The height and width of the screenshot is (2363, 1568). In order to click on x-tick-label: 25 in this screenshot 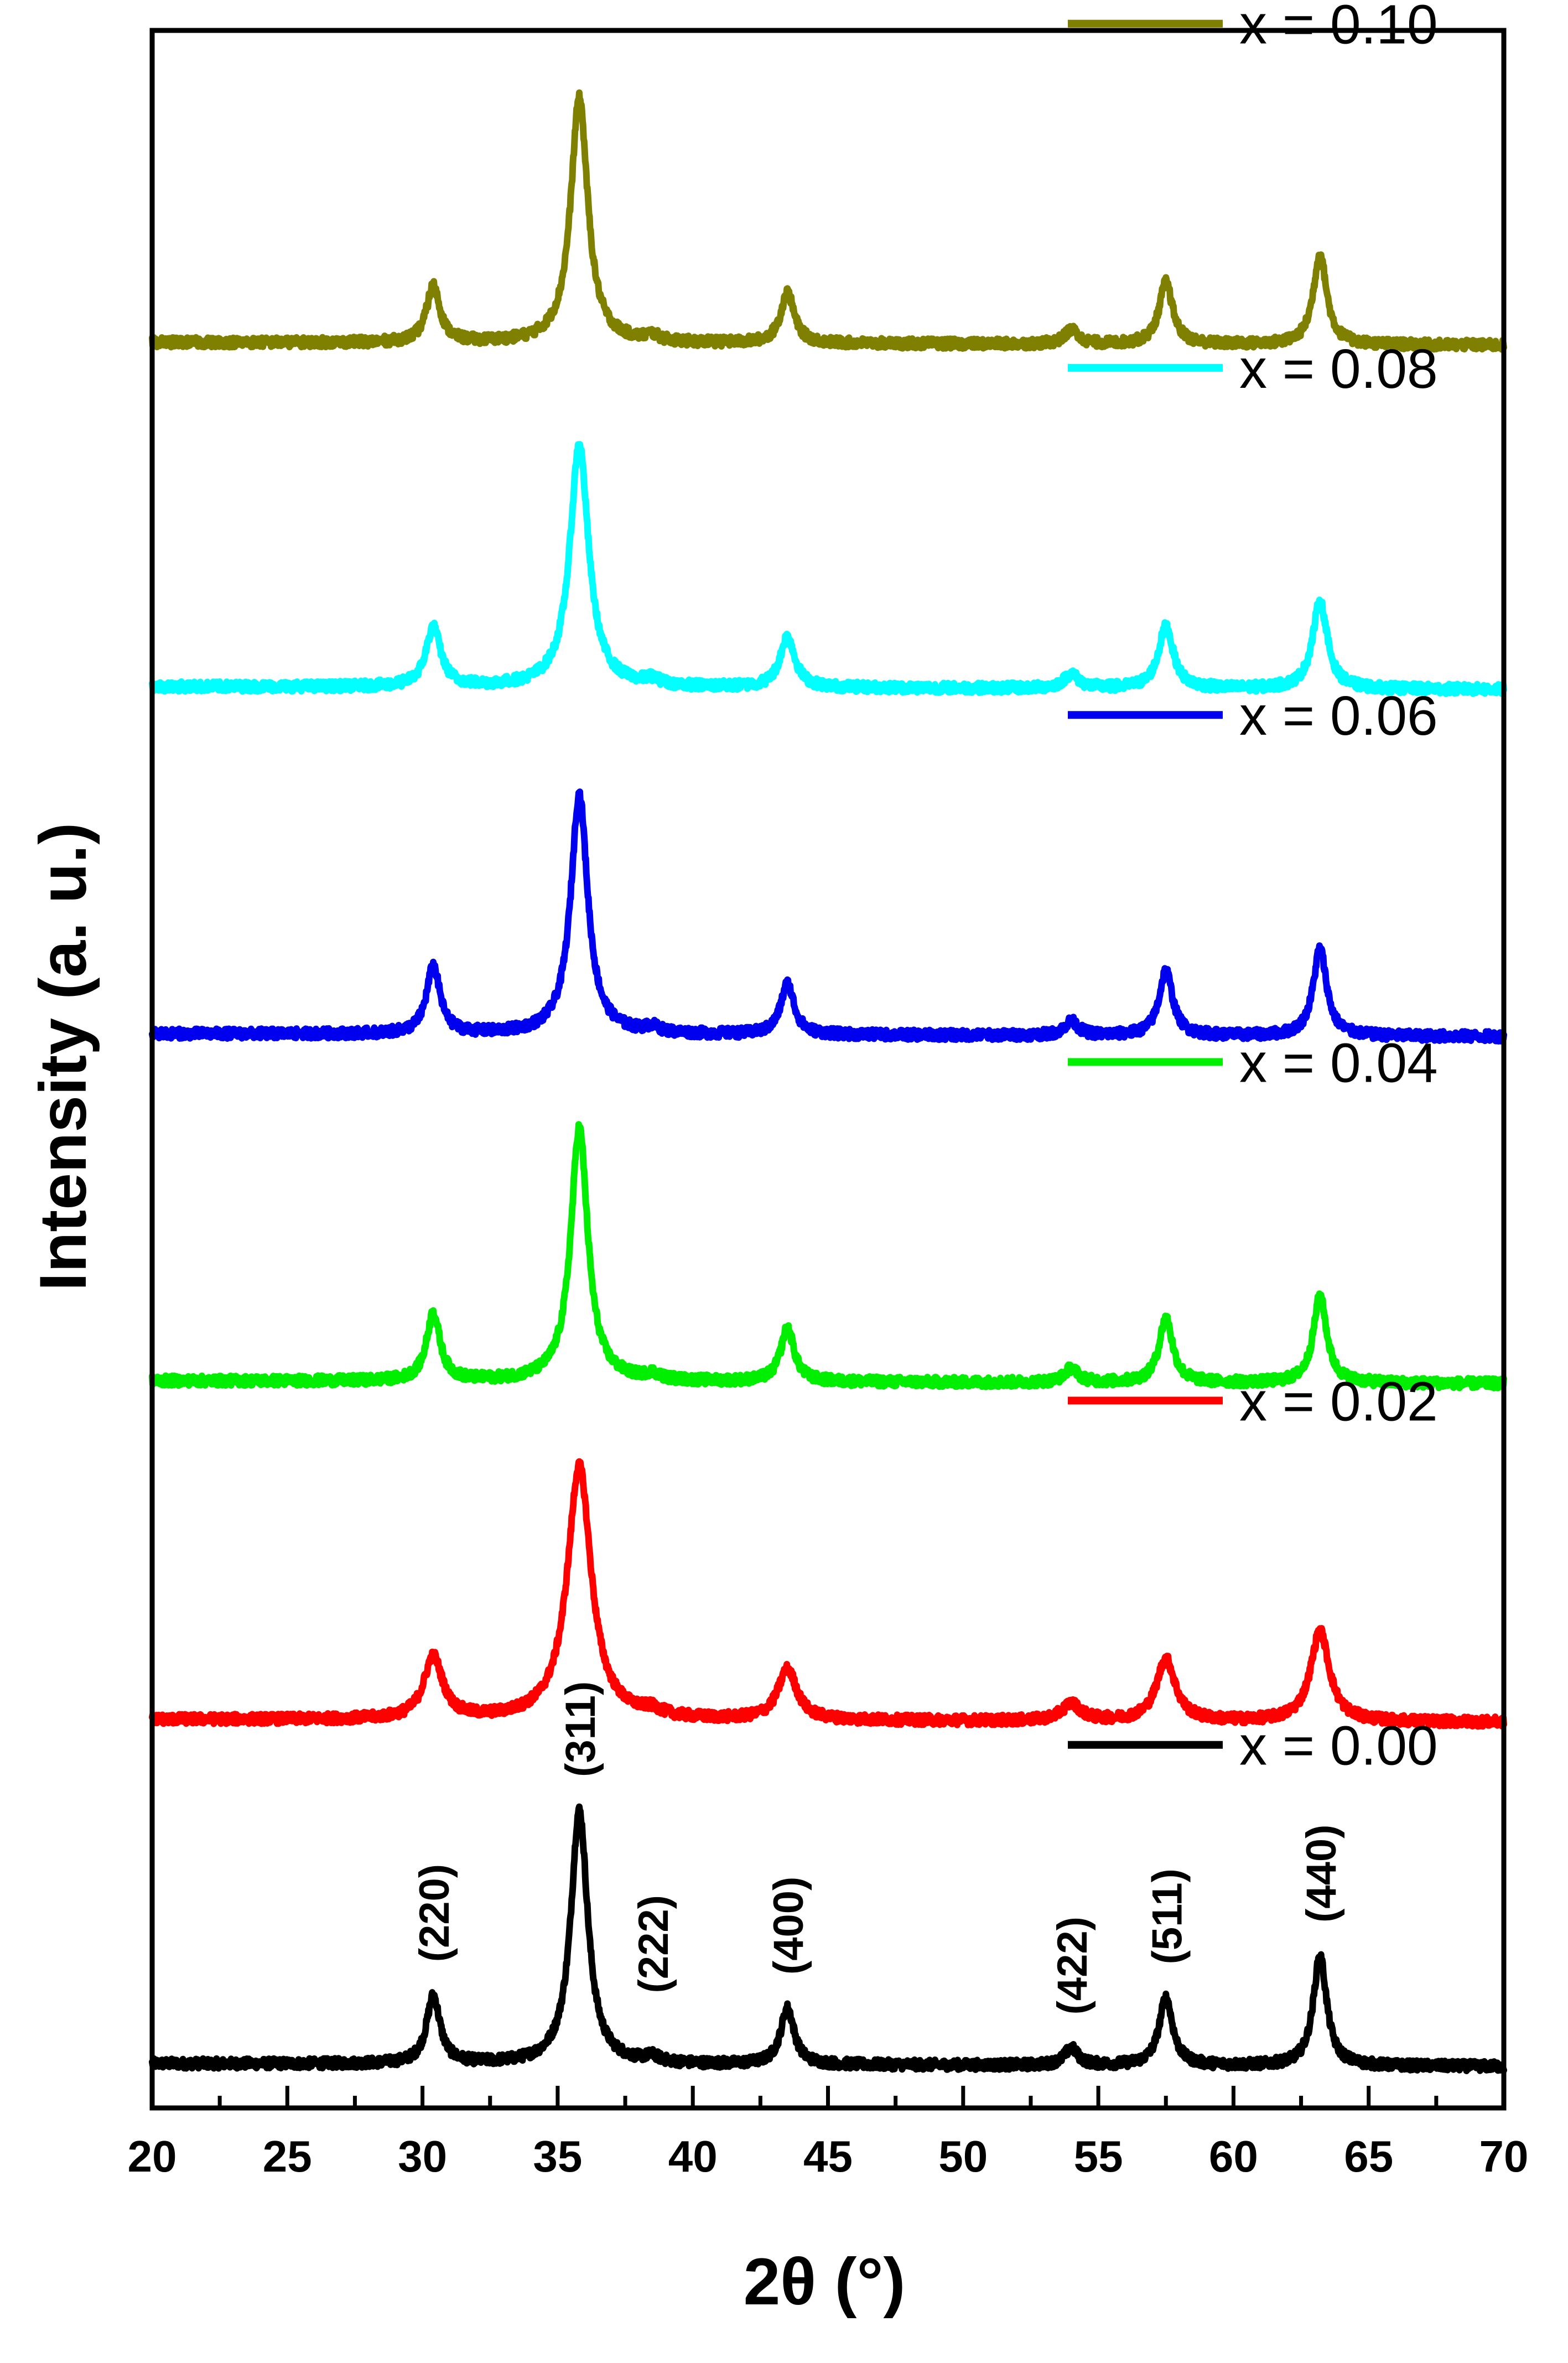, I will do `click(287, 2157)`.